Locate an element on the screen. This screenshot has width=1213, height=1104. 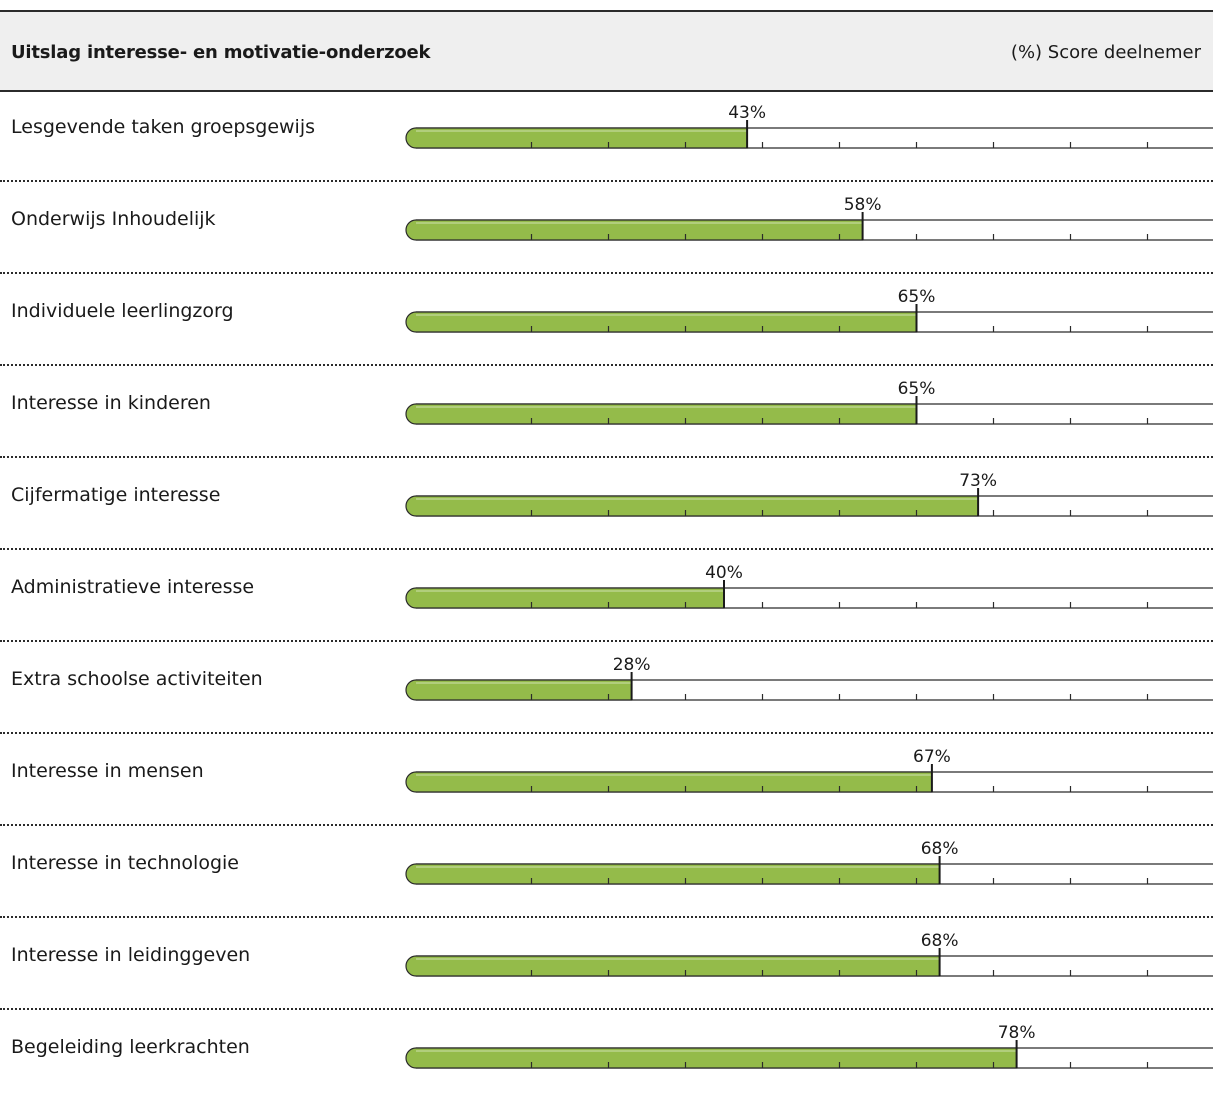
category-label: Interesse in kinderen is located at coordinates (111, 403).